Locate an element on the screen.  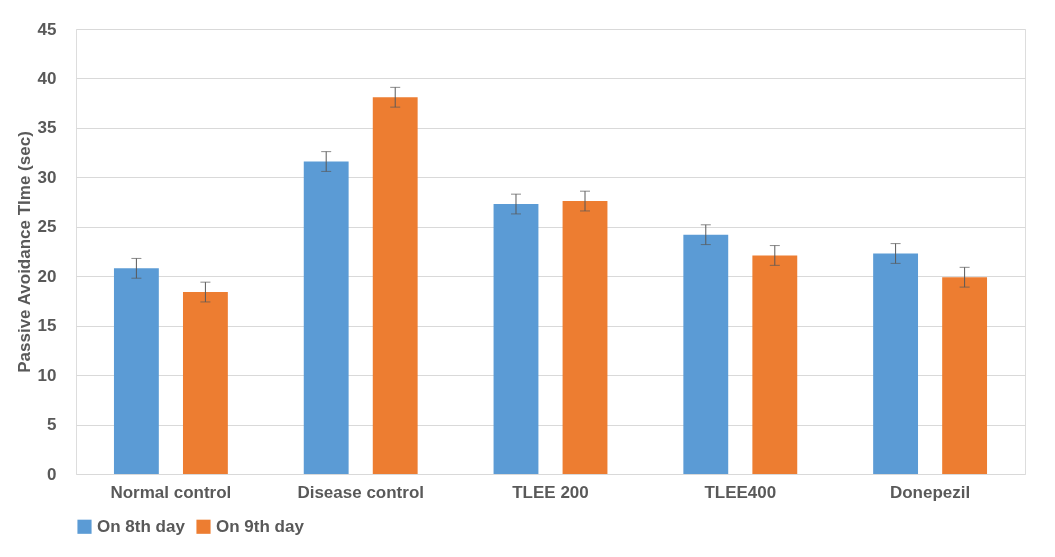
y-tick-label: 40 is located at coordinates (47, 78).